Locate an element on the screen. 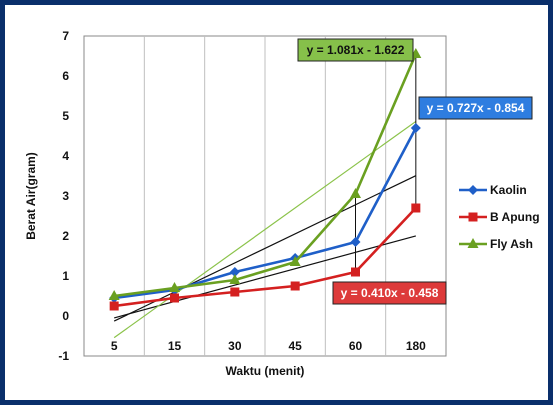 This screenshot has height=405, width=553. equation-label-fly-ash: y = 1.081x - 1.622 is located at coordinates (356, 50).